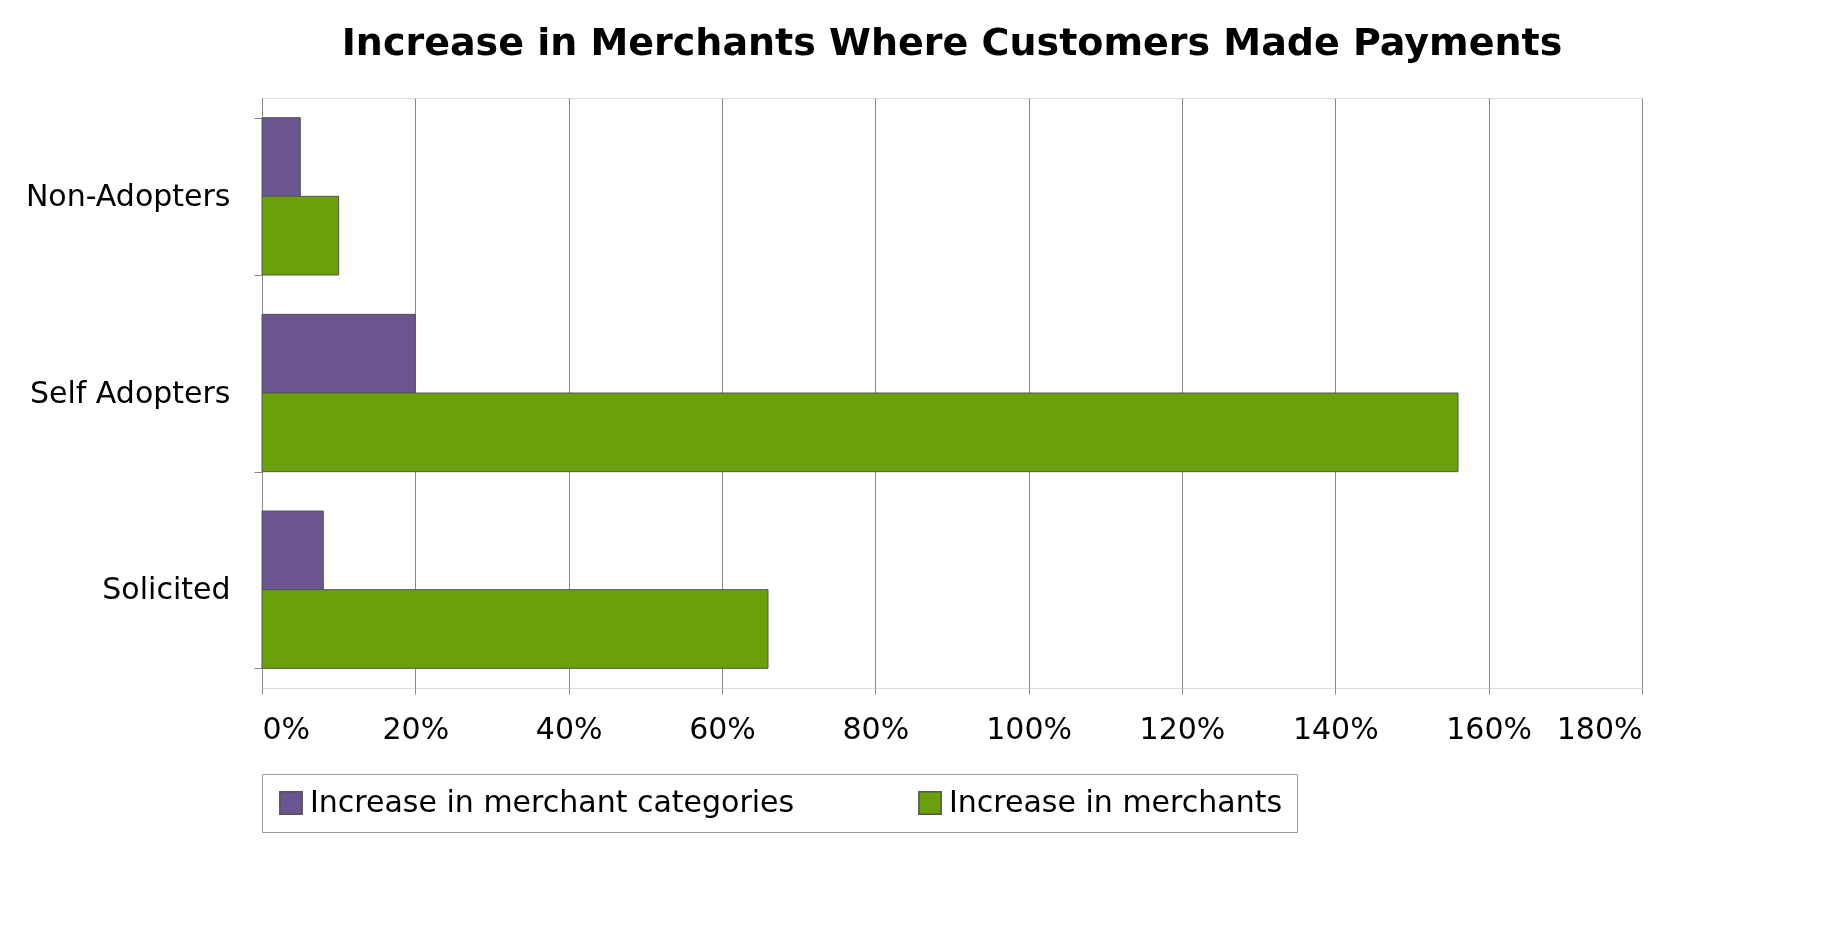  I want to click on x-tick-label: 160%, so click(1489, 728).